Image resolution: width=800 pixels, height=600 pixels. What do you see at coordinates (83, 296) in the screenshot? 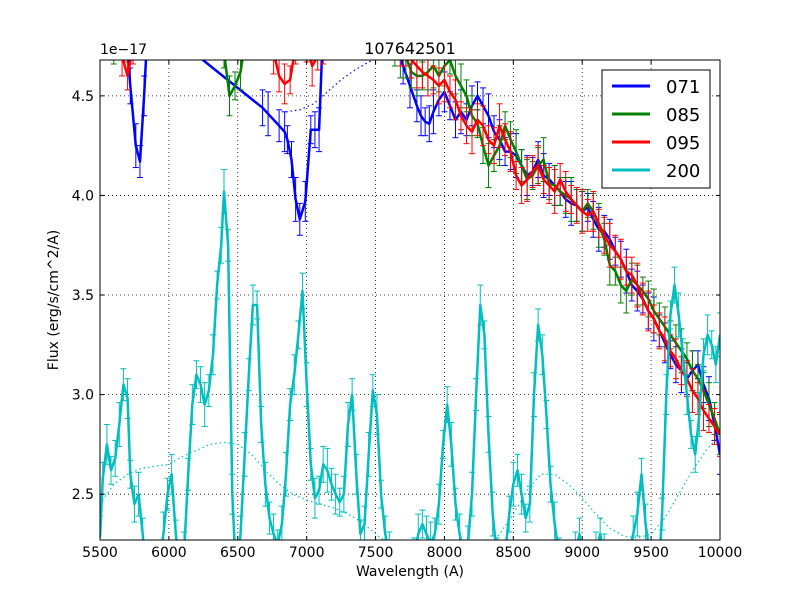
I see `y-tick-label: 3.5` at bounding box center [83, 296].